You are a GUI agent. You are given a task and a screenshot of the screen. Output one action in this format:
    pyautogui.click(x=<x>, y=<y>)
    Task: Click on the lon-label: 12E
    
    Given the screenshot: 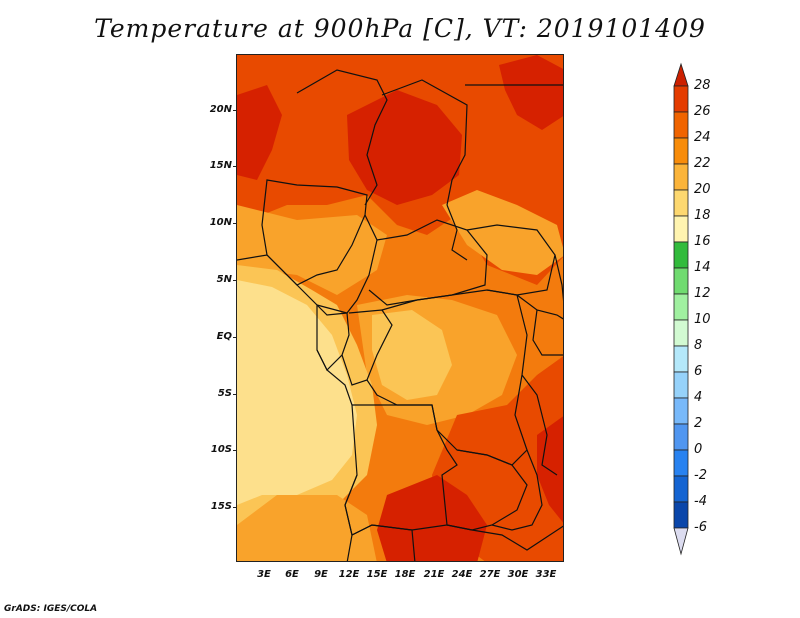 What is the action you would take?
    pyautogui.click(x=349, y=574)
    